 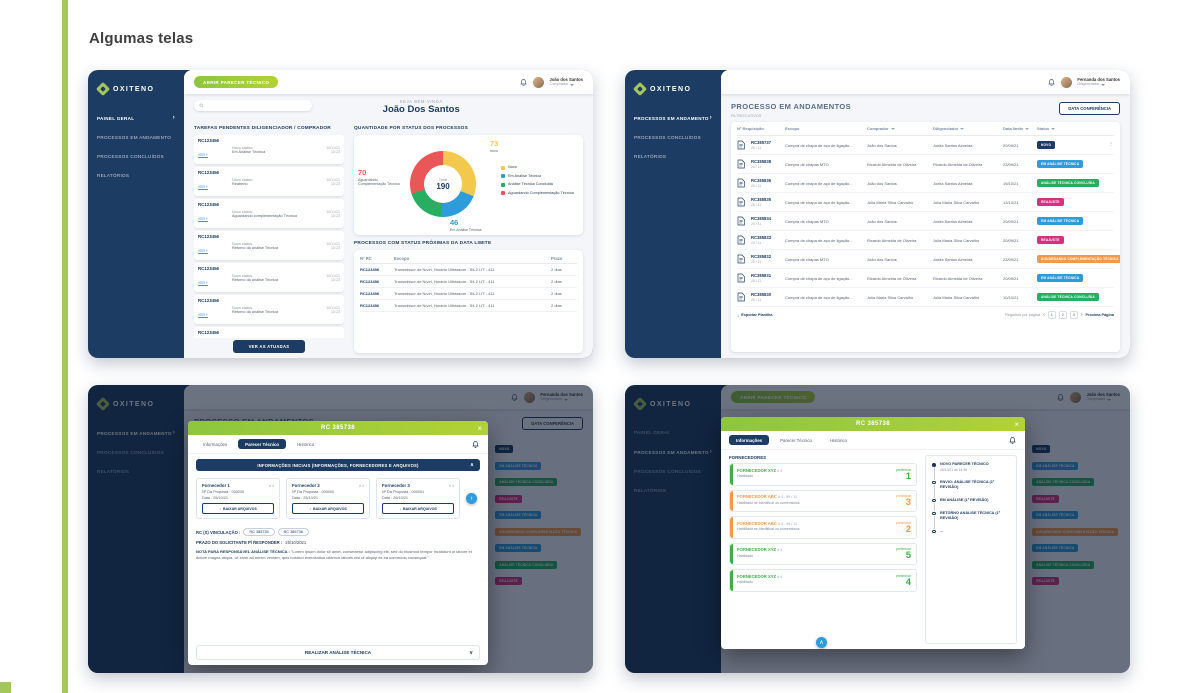 I want to click on next-page-label: Próxima Página, so click(x=1100, y=315).